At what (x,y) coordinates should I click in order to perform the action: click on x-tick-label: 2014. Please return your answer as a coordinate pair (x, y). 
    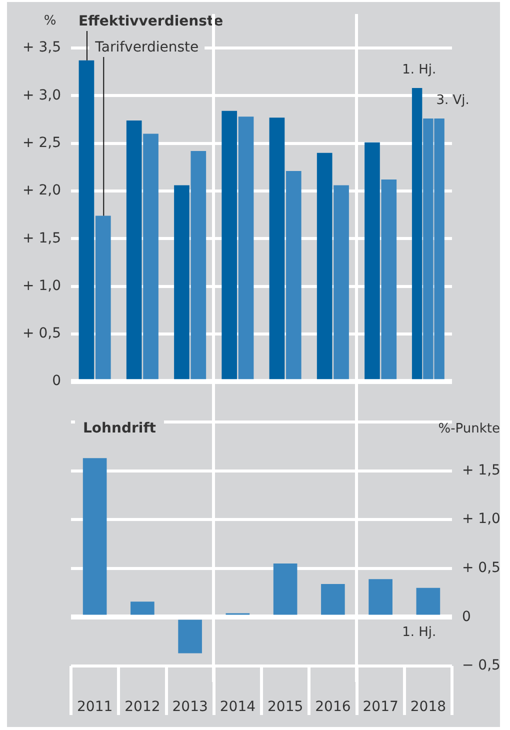
    Looking at the image, I should click on (238, 707).